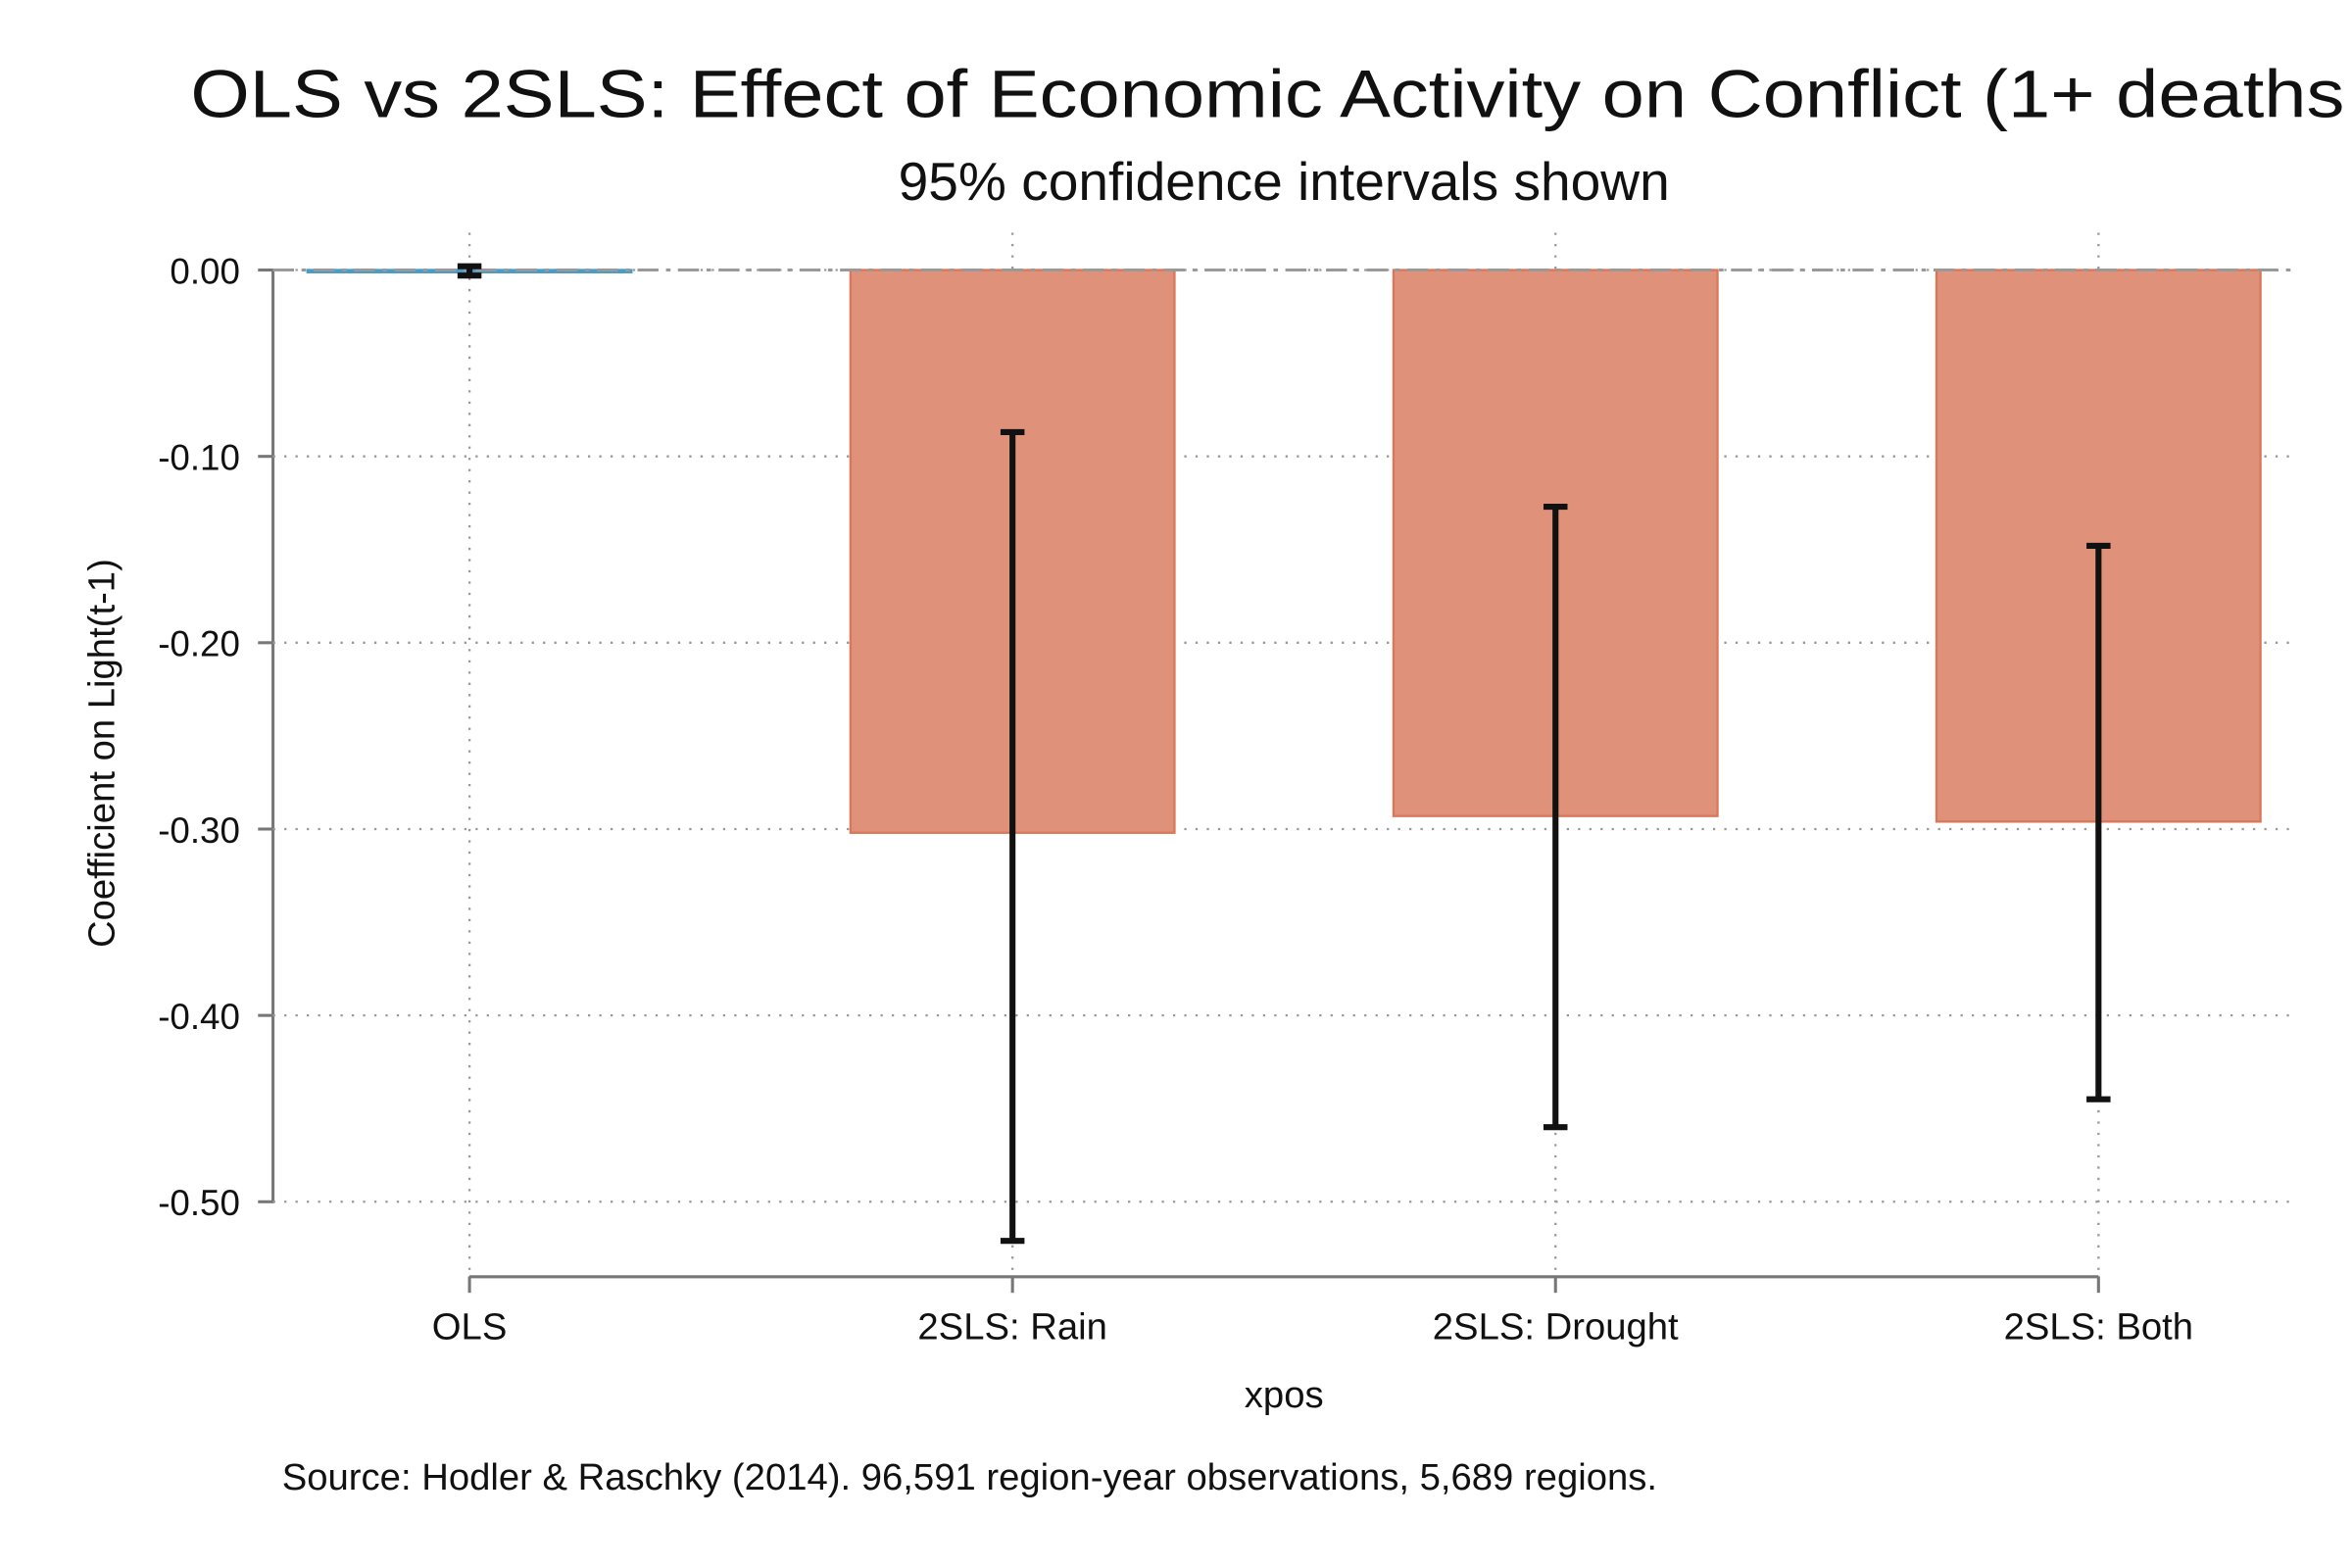 This screenshot has width=2352, height=1568. Describe the element at coordinates (199, 1017) in the screenshot. I see `y-tick-label: -0.40` at that location.